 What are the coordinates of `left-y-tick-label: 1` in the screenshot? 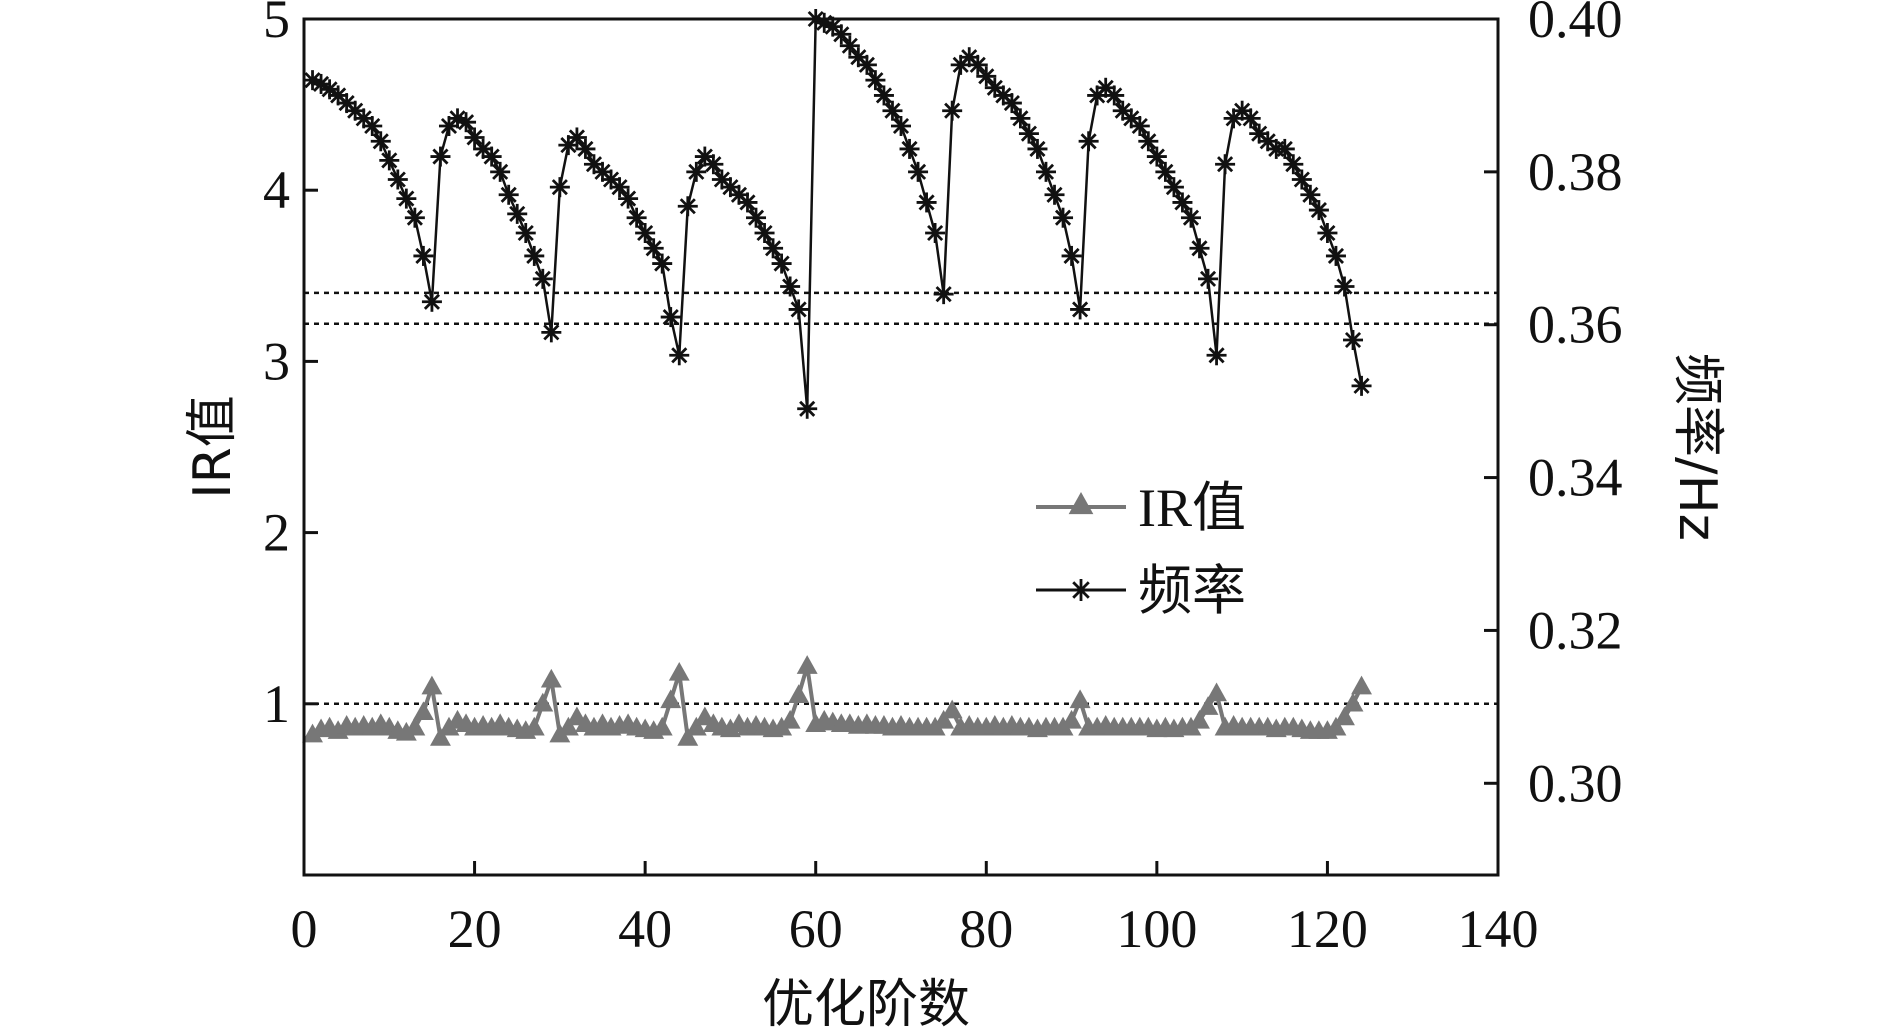 It's located at (276, 704).